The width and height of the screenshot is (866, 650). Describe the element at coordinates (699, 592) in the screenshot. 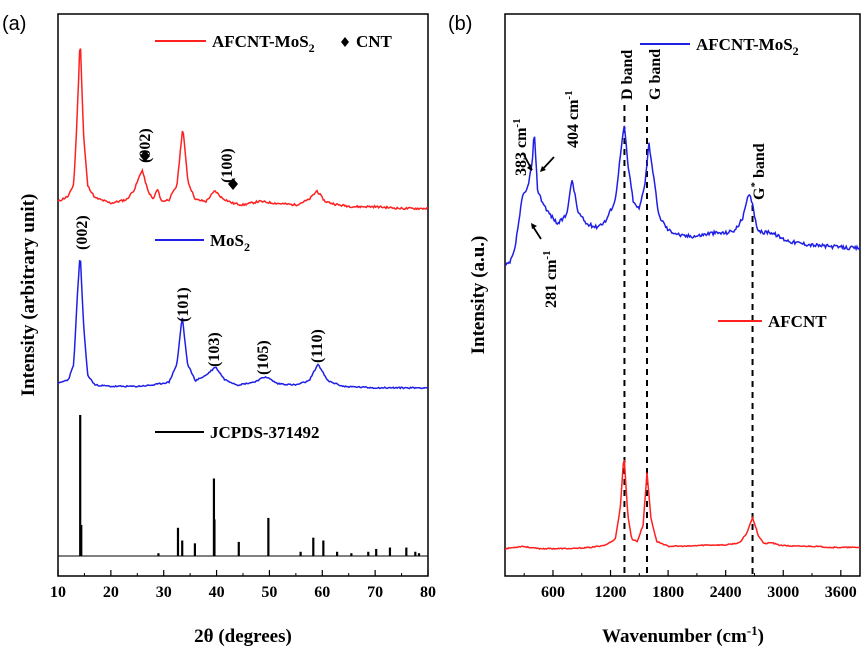

I see `x-tick-labels-b: 600 1200 1800 2400 3000 3600` at that location.